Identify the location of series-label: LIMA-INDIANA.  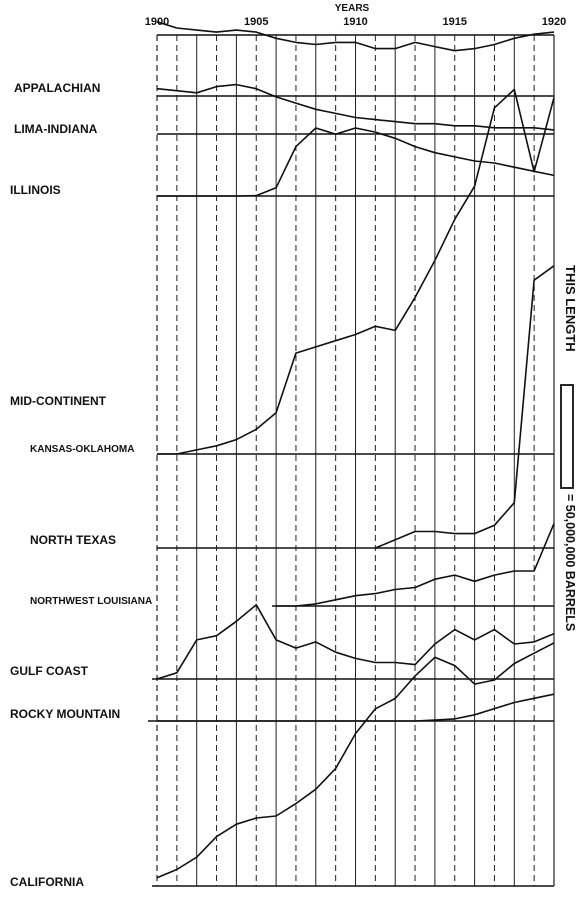
(56, 129).